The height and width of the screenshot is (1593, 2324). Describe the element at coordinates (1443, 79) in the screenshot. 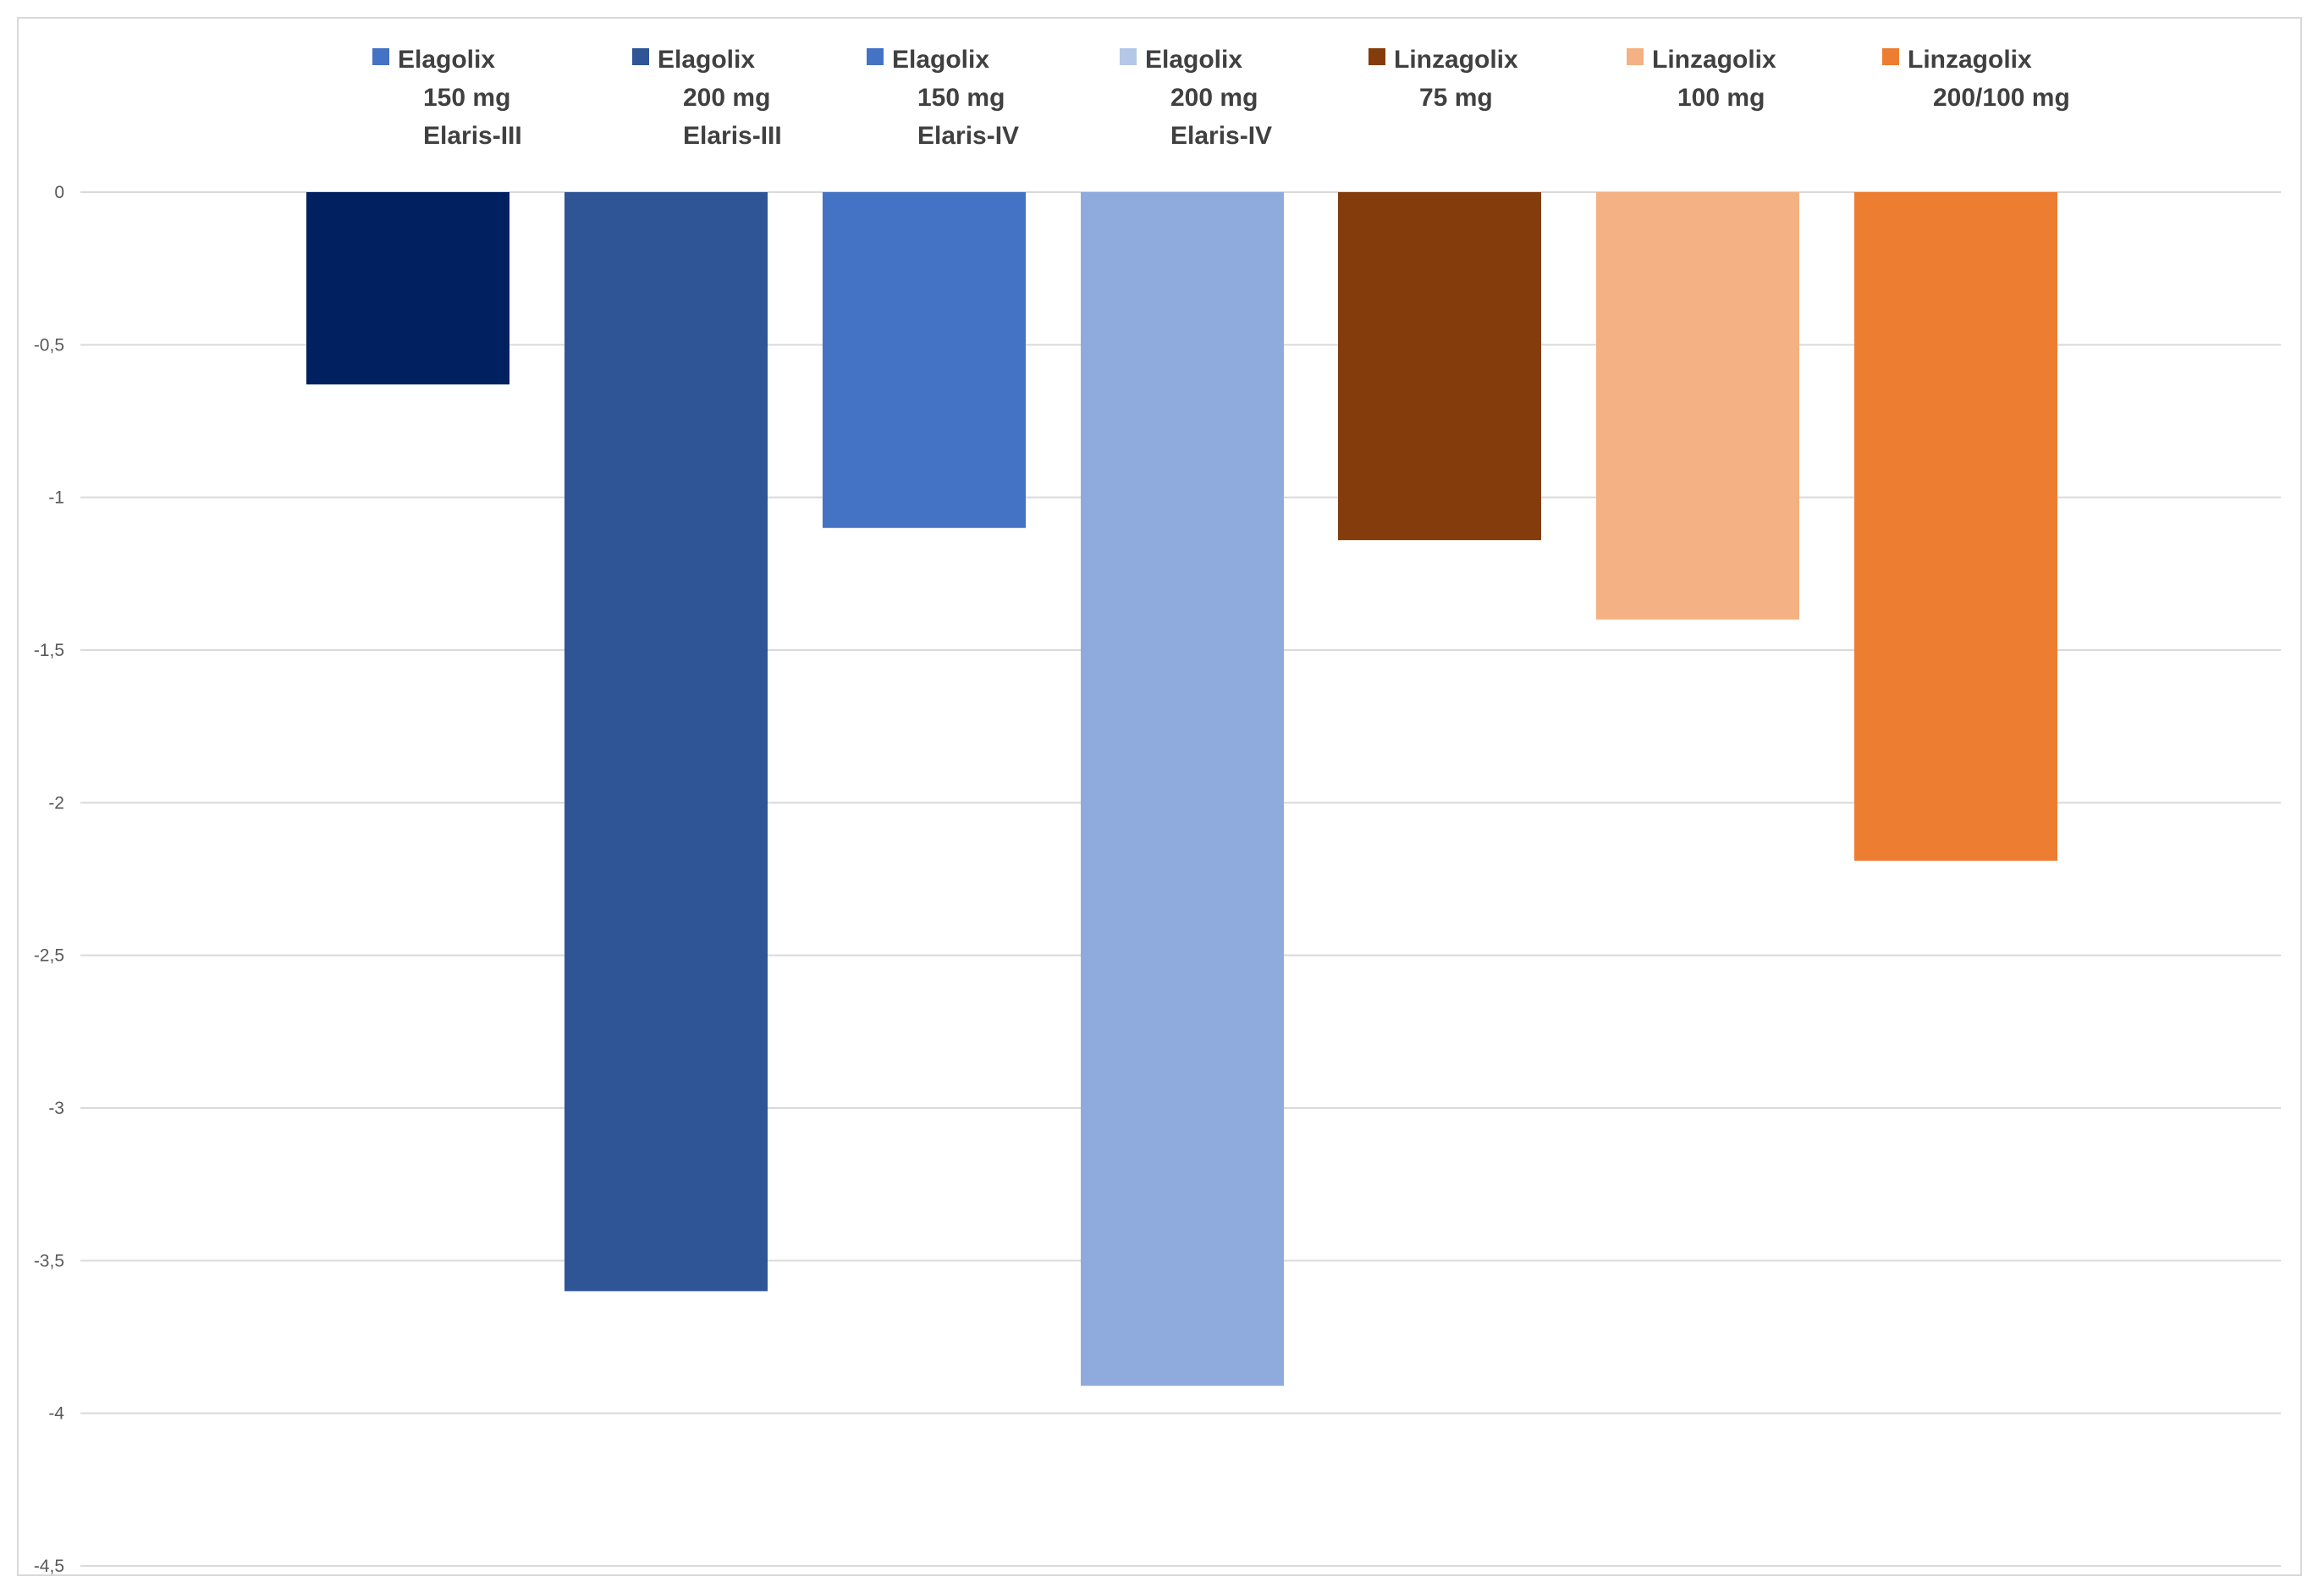

I see `legend-item: Linzagolix 75 mg` at that location.